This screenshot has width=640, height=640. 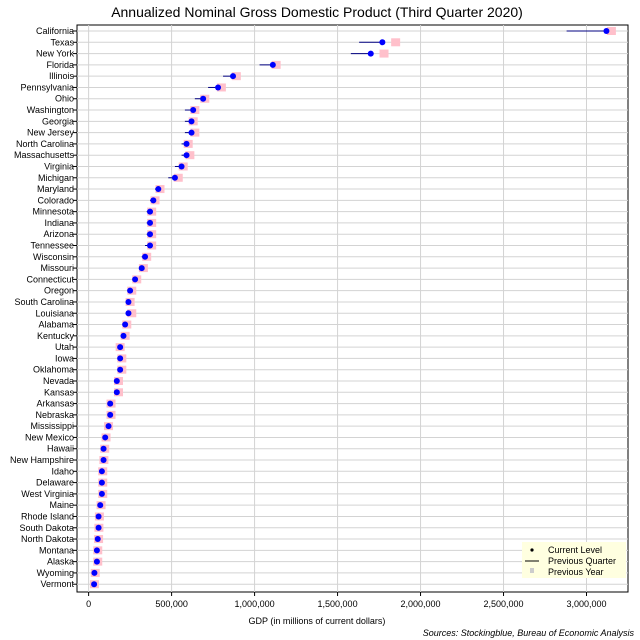 What do you see at coordinates (47, 539) in the screenshot?
I see `state-label: North Dakota` at bounding box center [47, 539].